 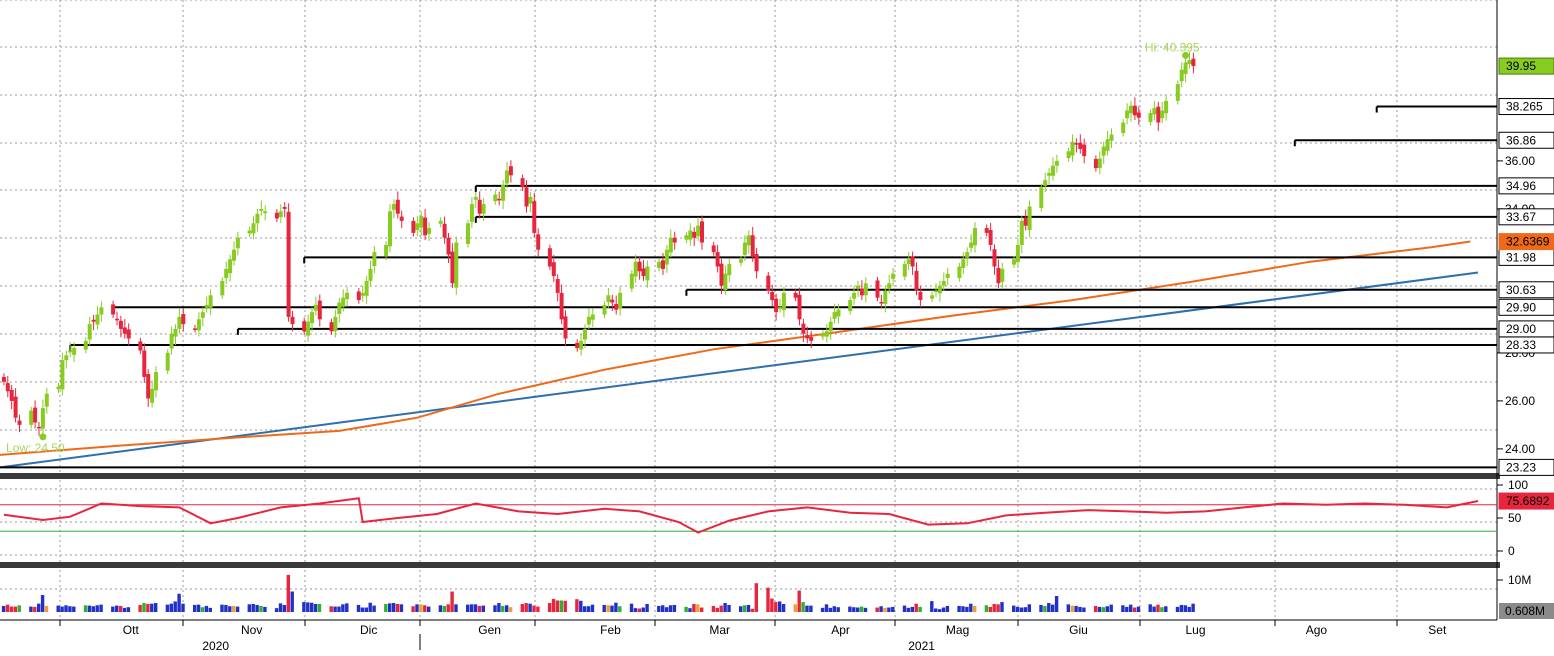 What do you see at coordinates (1521, 307) in the screenshot?
I see `level-tag: 29.90` at bounding box center [1521, 307].